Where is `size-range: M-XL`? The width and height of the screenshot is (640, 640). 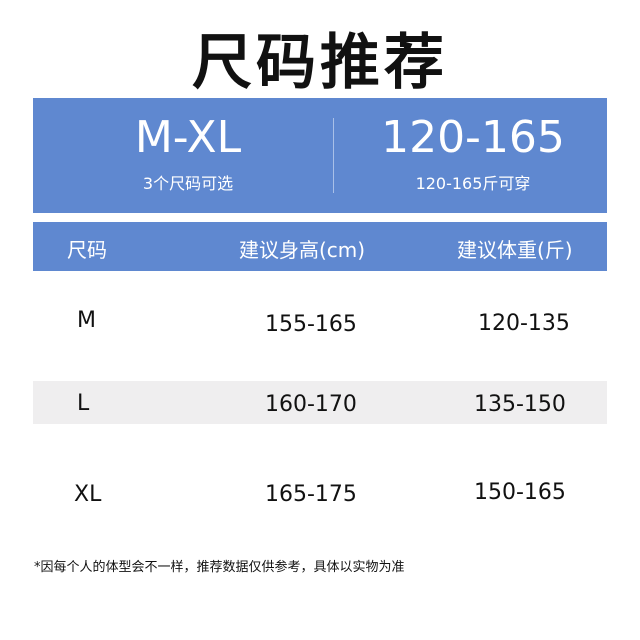
size-range: M-XL is located at coordinates (188, 137).